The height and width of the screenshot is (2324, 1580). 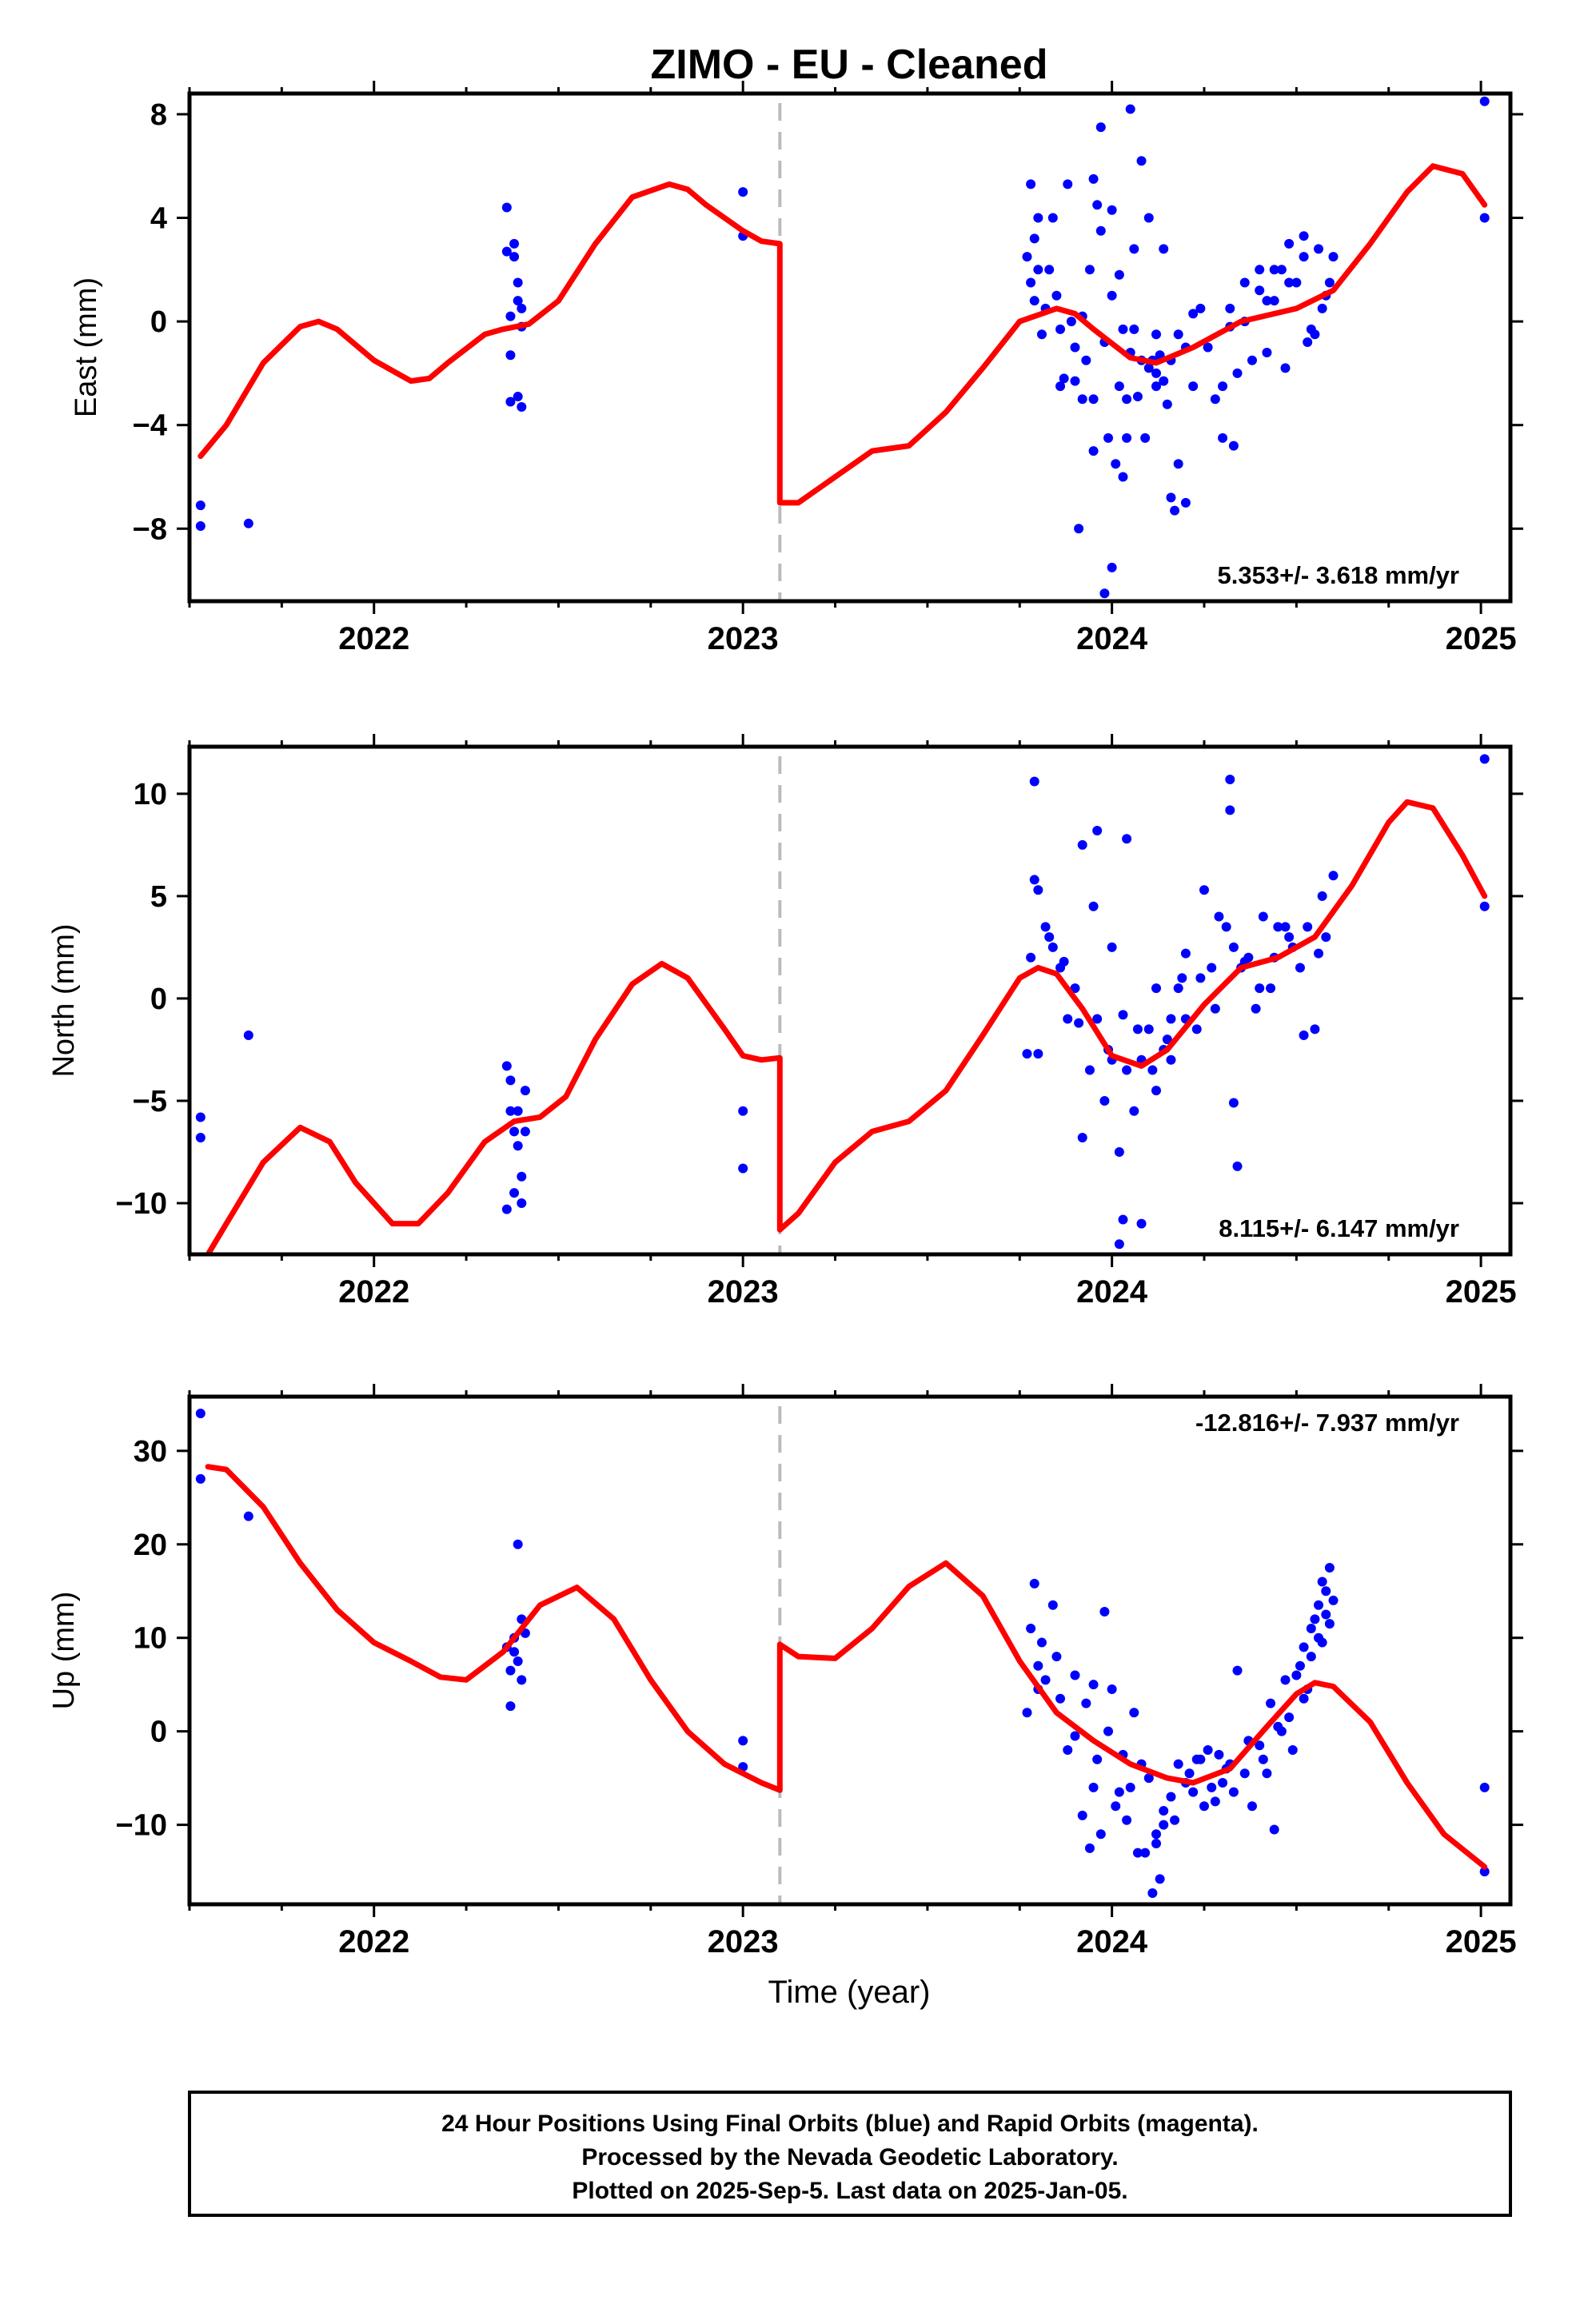 What do you see at coordinates (850, 1993) in the screenshot?
I see `x-axis-label: Time (year)` at bounding box center [850, 1993].